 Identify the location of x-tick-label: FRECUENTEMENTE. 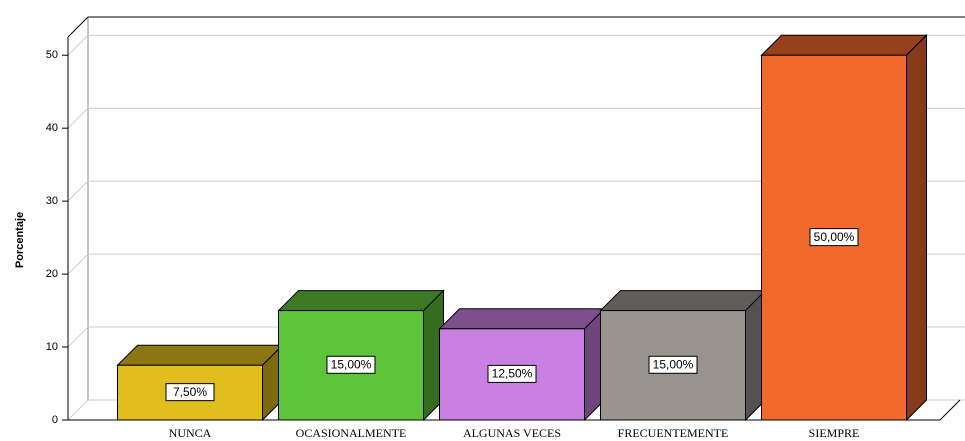
(673, 433).